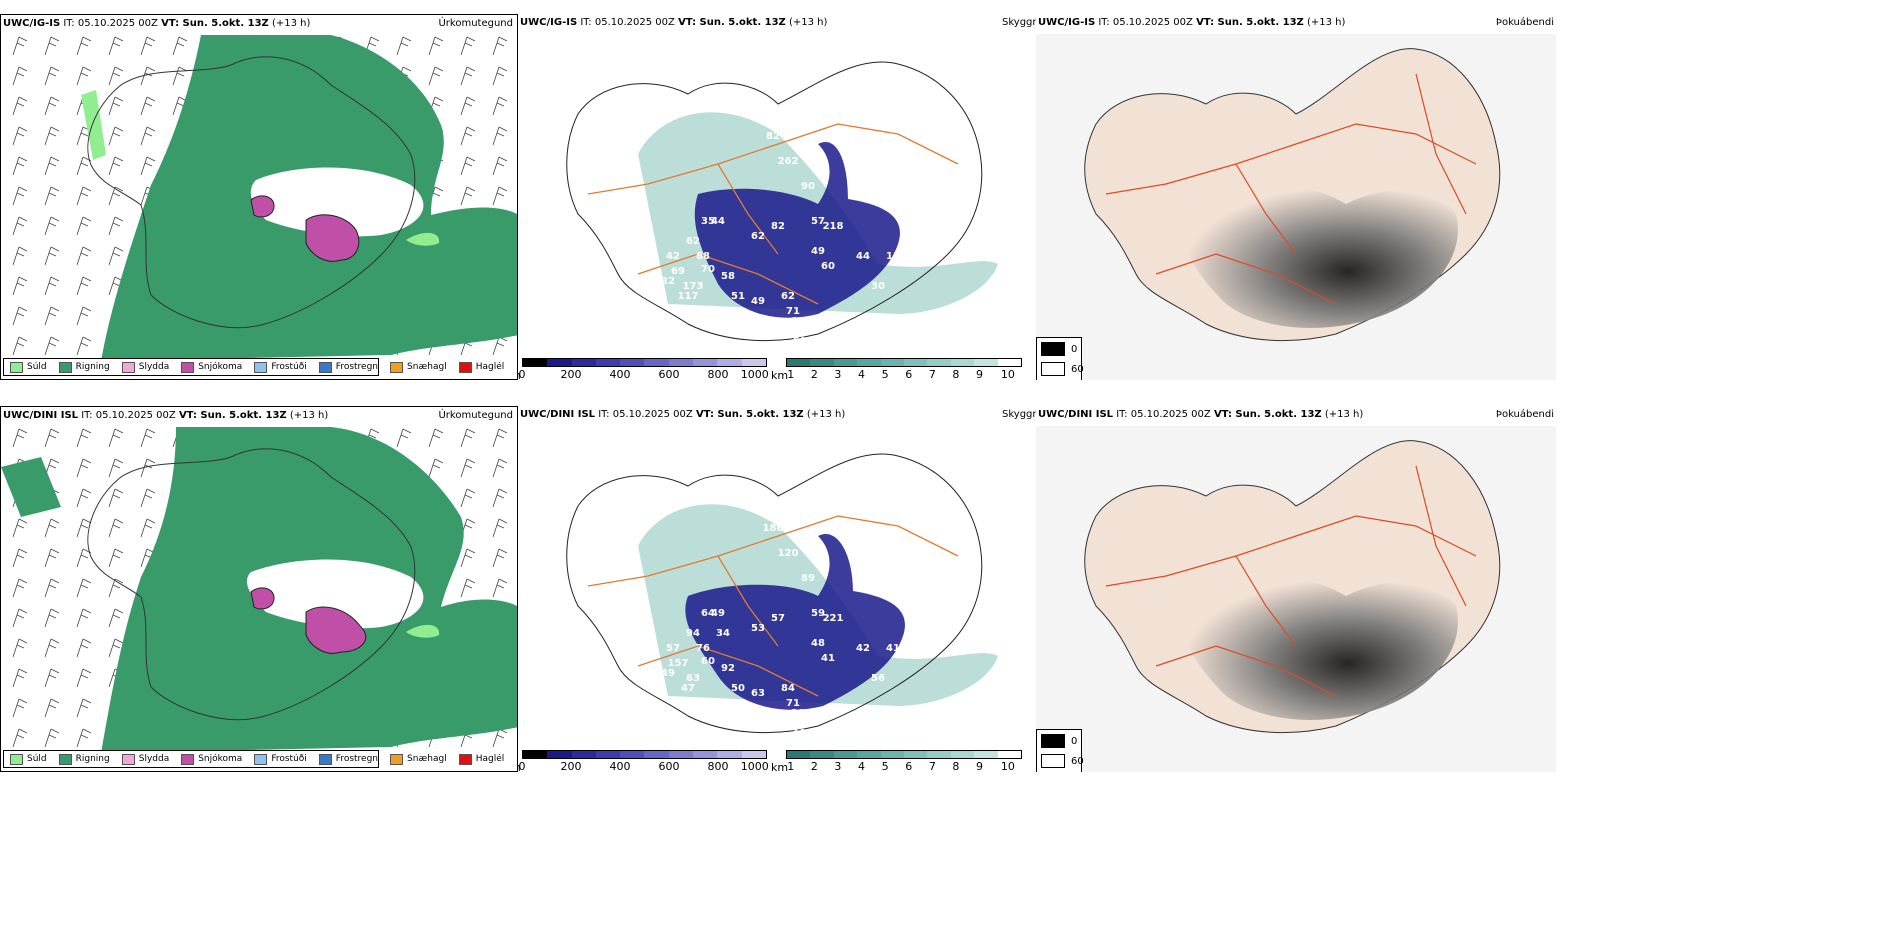  What do you see at coordinates (758, 628) in the screenshot?
I see `ceiling-label: 53` at bounding box center [758, 628].